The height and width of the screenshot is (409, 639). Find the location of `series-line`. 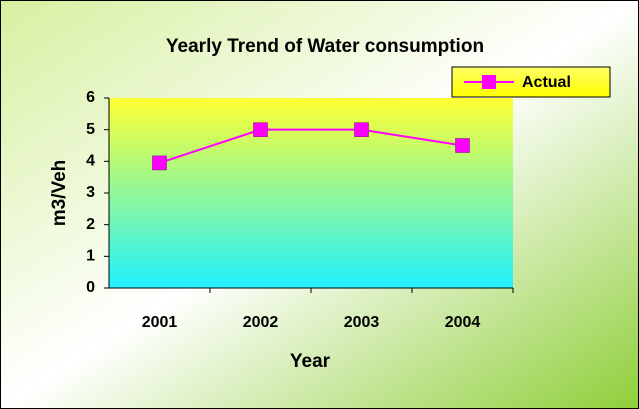

series-line is located at coordinates (311, 146).